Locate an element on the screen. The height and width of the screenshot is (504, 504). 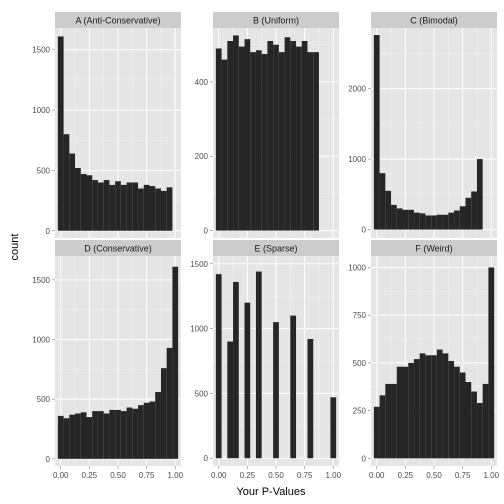
y-tick-label: 2000 is located at coordinates (357, 89).